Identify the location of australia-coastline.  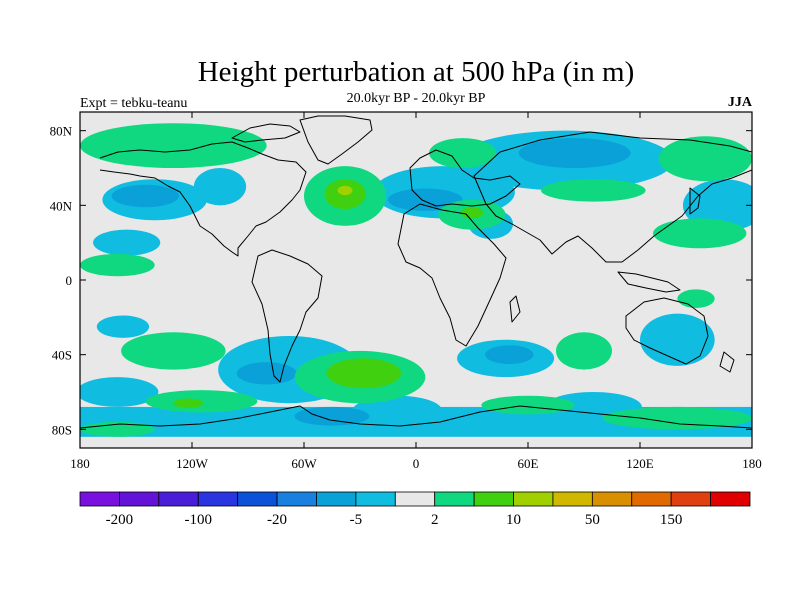
(667, 331).